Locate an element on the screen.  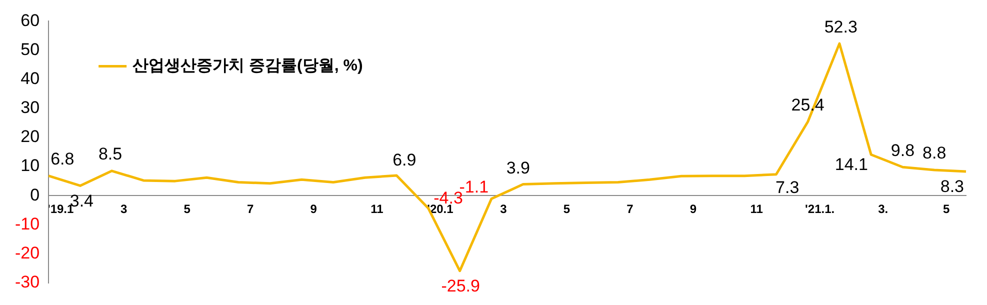
y-tick-label: -30 is located at coordinates (27, 282).